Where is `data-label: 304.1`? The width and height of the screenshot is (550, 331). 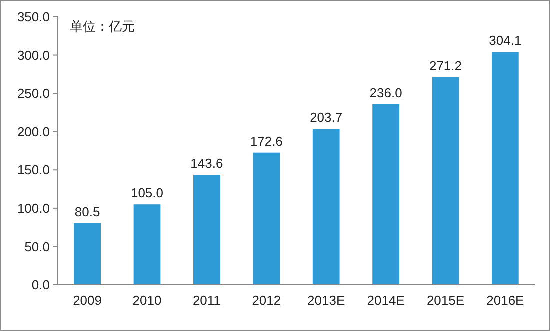 data-label: 304.1 is located at coordinates (505, 40).